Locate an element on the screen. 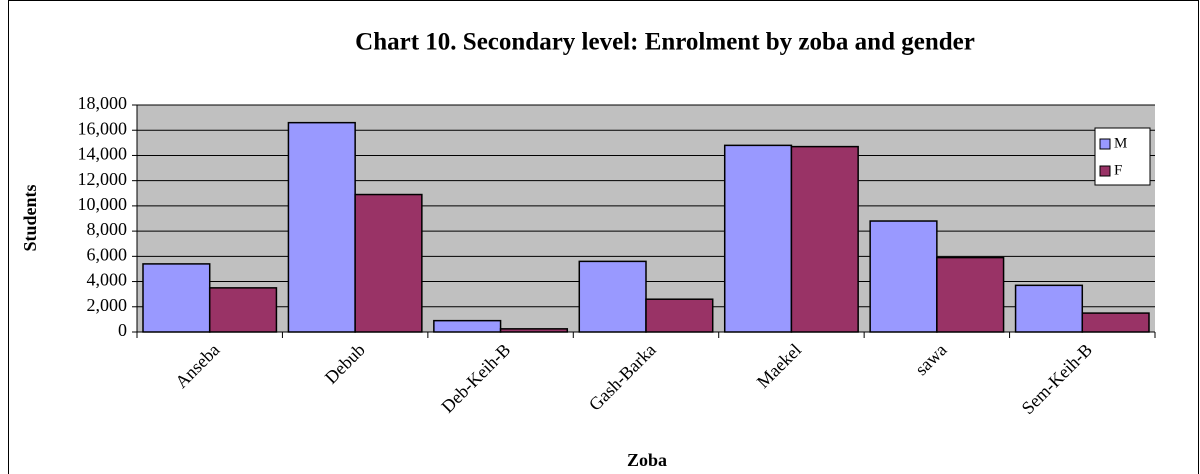 This screenshot has width=1200, height=474. legend-label: M is located at coordinates (1120, 143).